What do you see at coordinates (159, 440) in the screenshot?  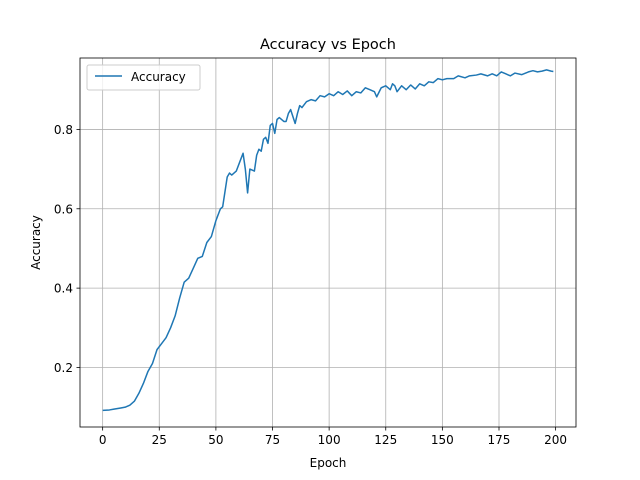 I see `x-tick-label: 25` at bounding box center [159, 440].